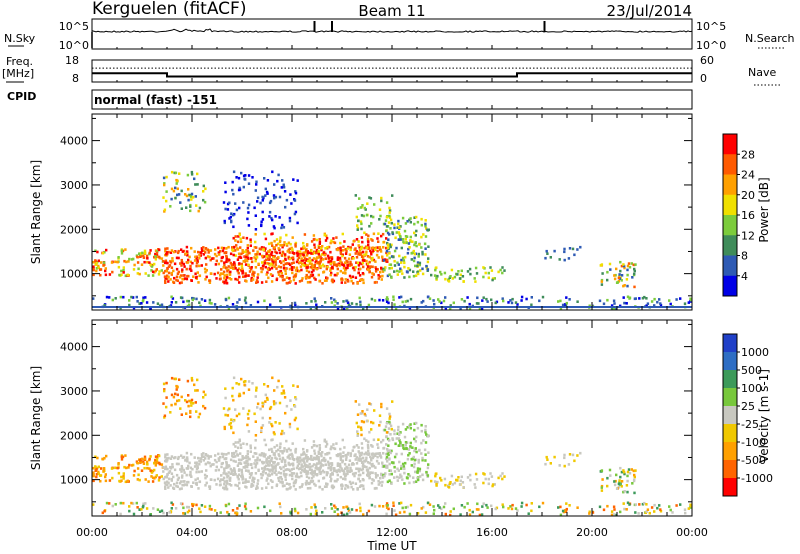 The image size is (800, 554). I want to click on y-tick-label: 1000, so click(74, 274).